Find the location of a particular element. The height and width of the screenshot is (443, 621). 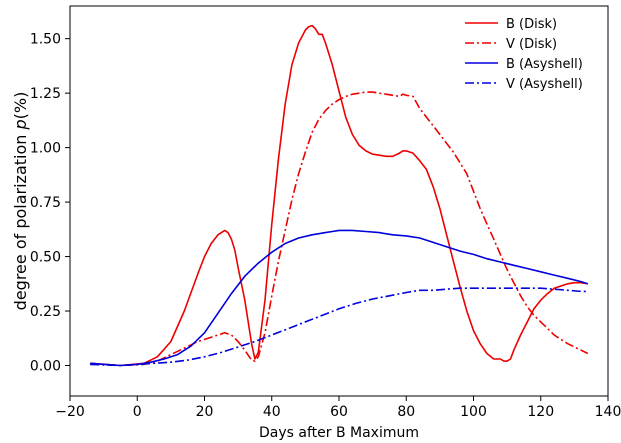

y-tick-label: 1.50 is located at coordinates (45, 40).